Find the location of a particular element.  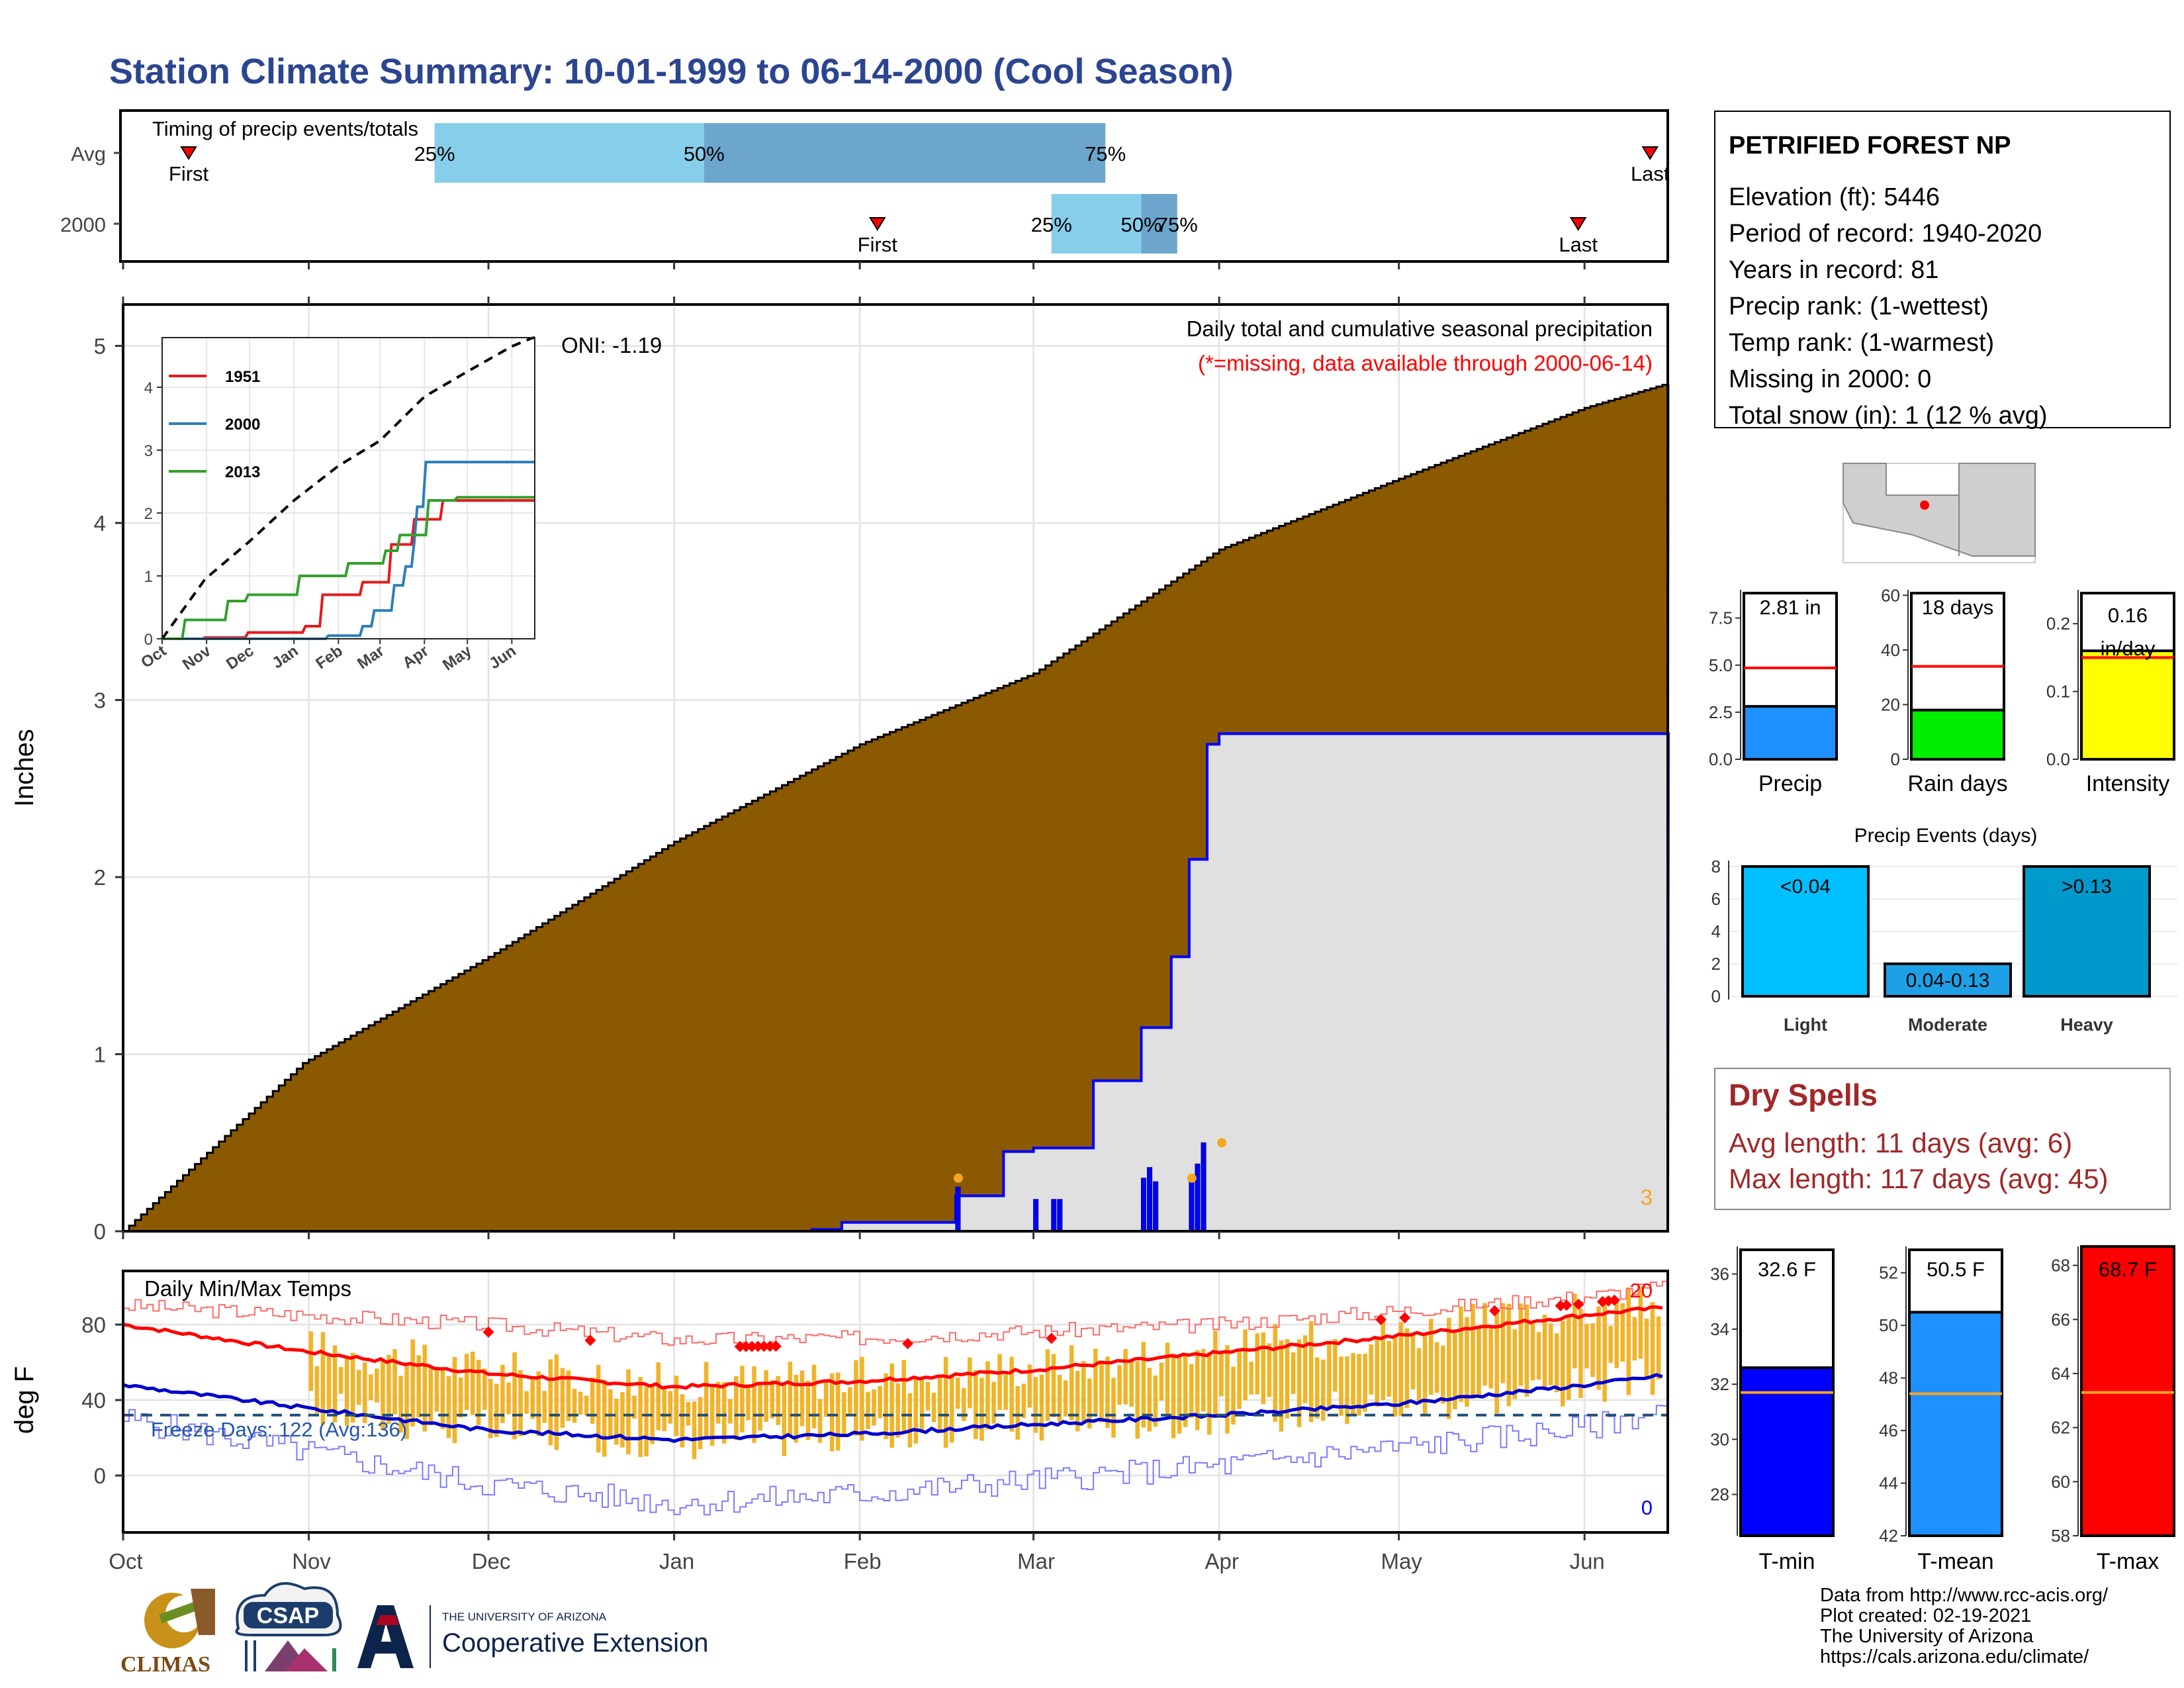

y-tick-label: 80 is located at coordinates (93, 1325).